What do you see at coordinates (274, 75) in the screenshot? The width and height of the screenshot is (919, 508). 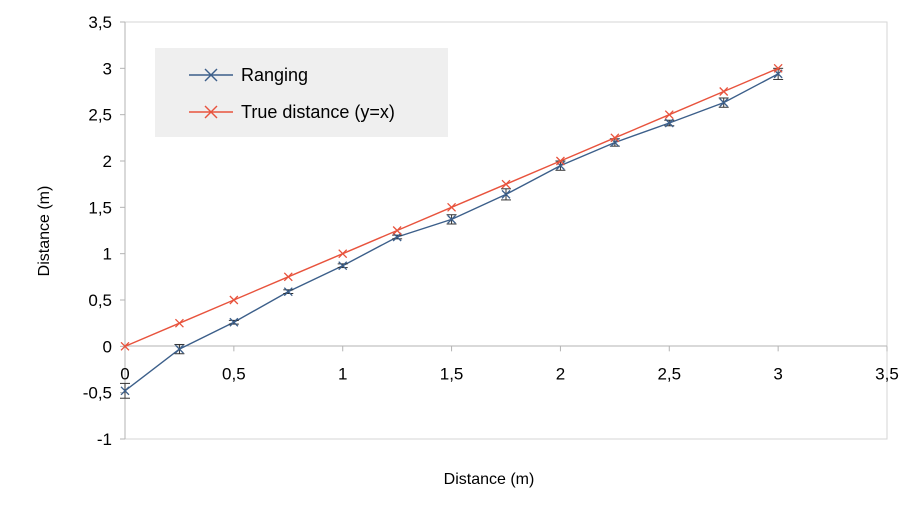 I see `legend-label: Ranging` at bounding box center [274, 75].